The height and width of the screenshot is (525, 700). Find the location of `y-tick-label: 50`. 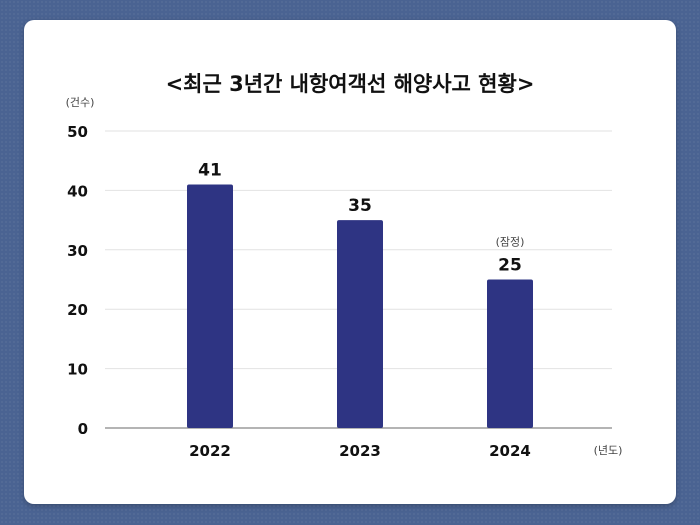

y-tick-label: 50 is located at coordinates (77, 132).